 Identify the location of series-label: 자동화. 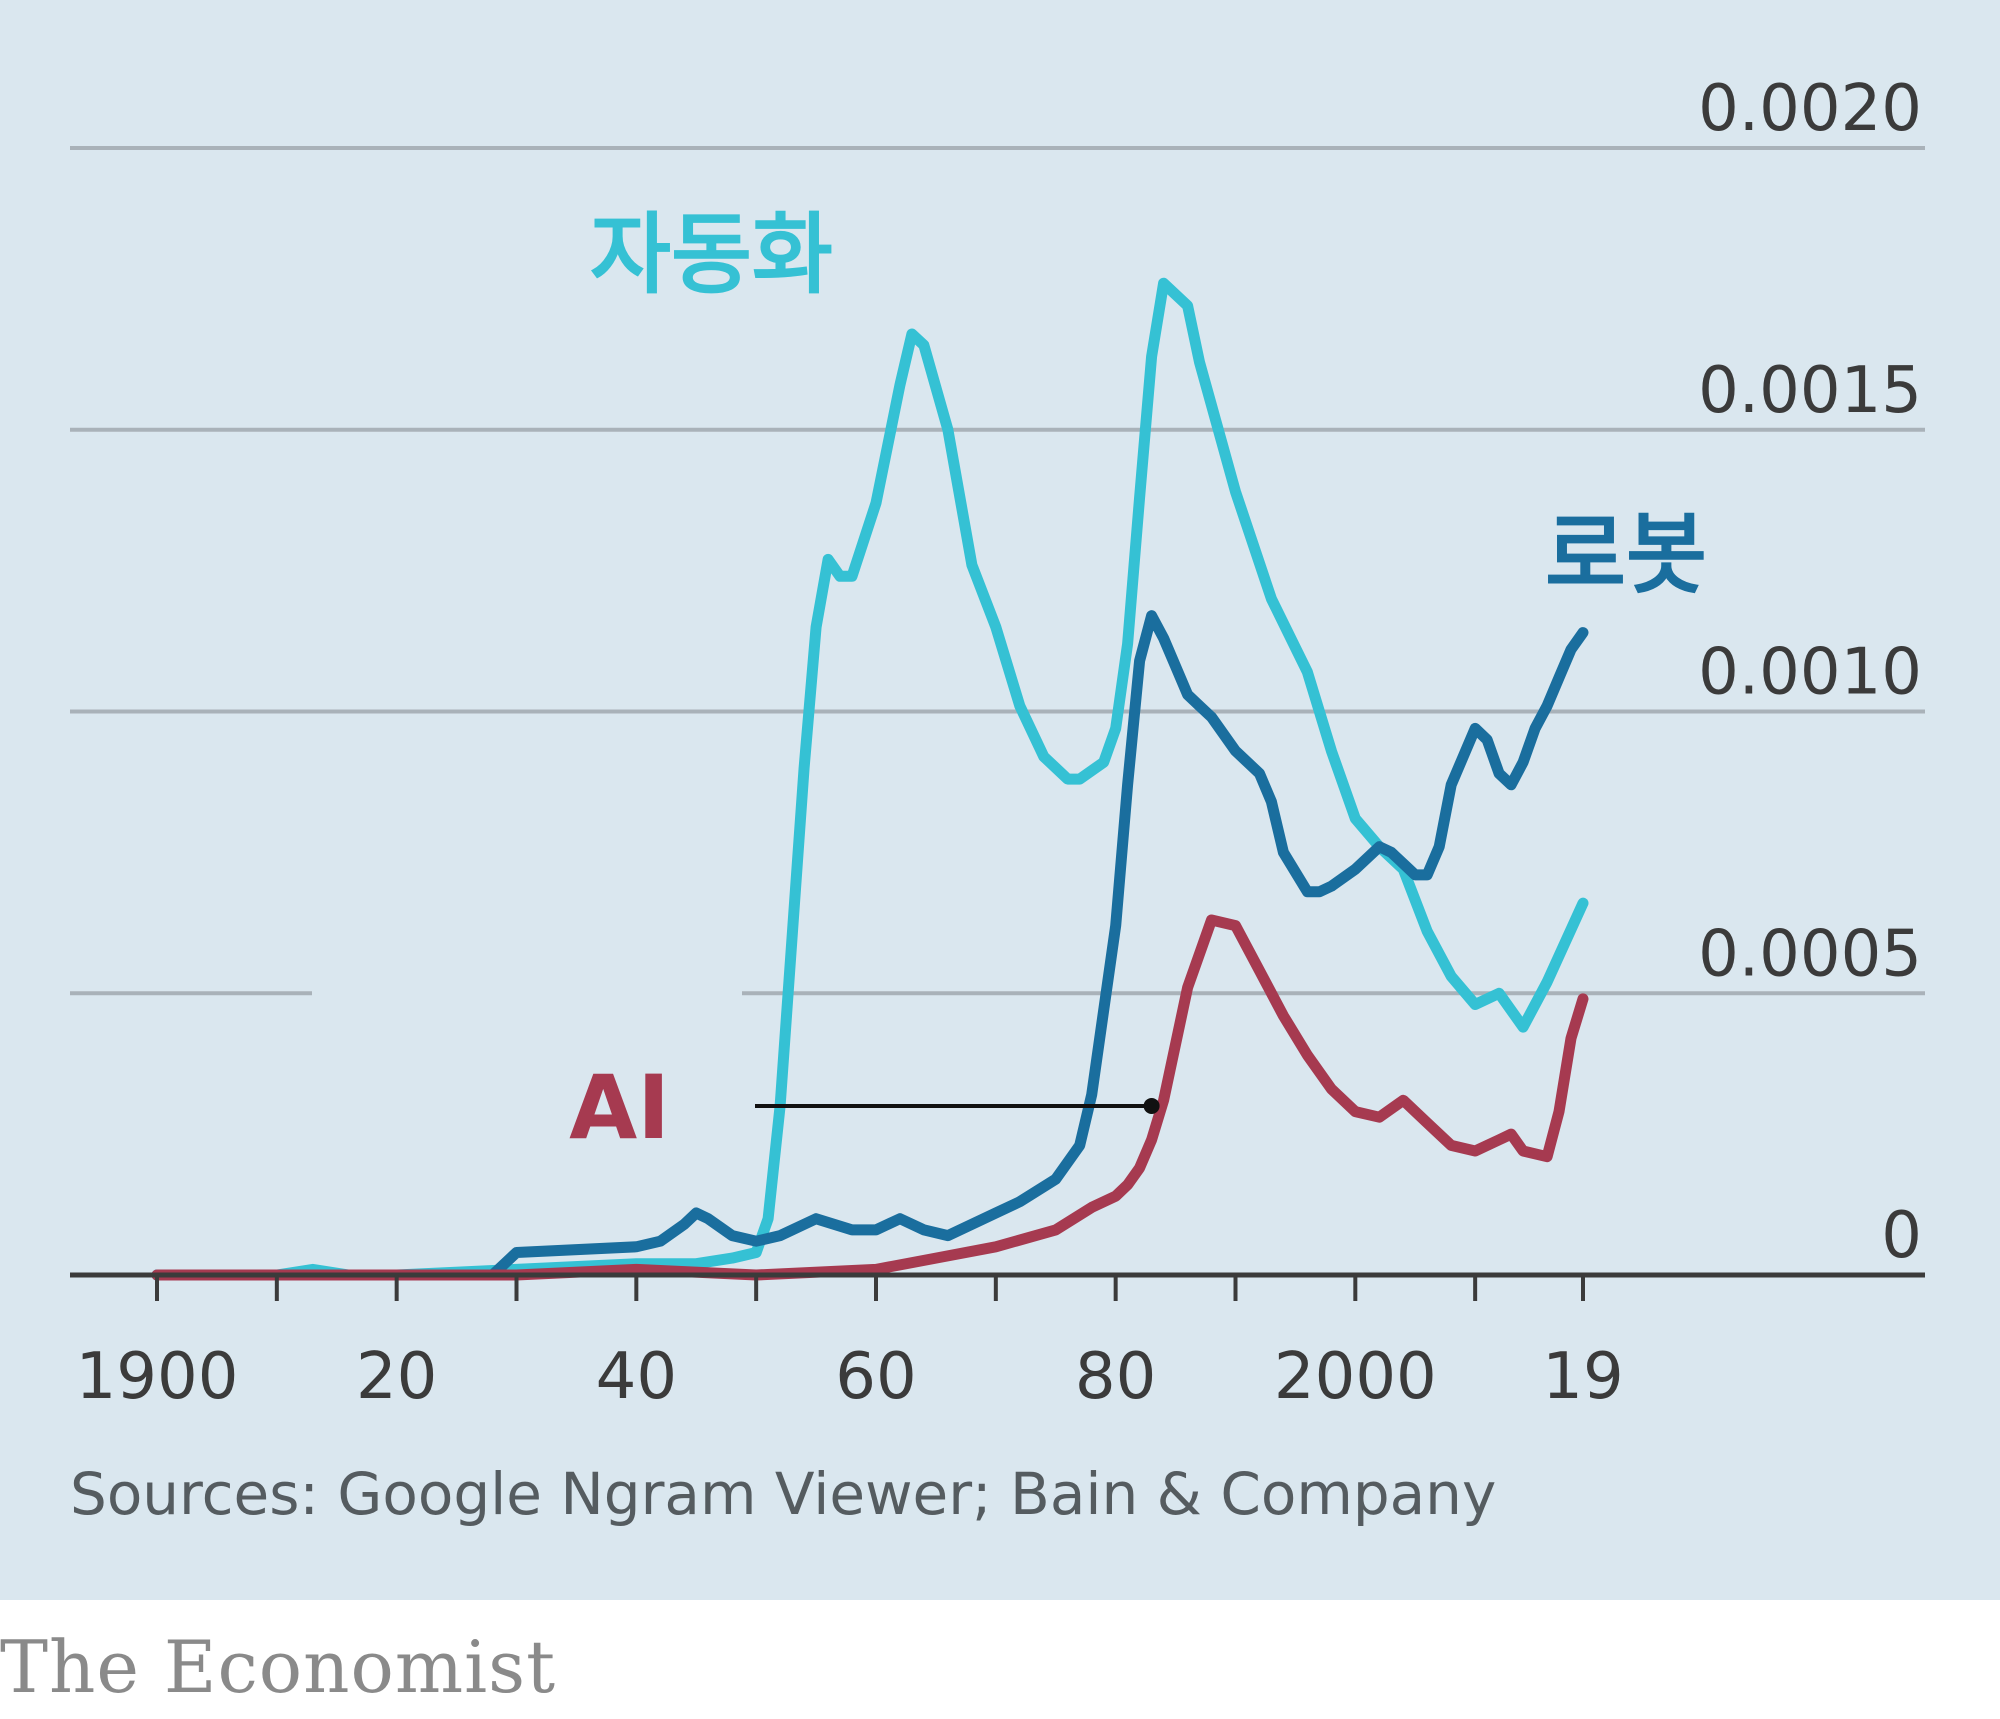
(711, 254).